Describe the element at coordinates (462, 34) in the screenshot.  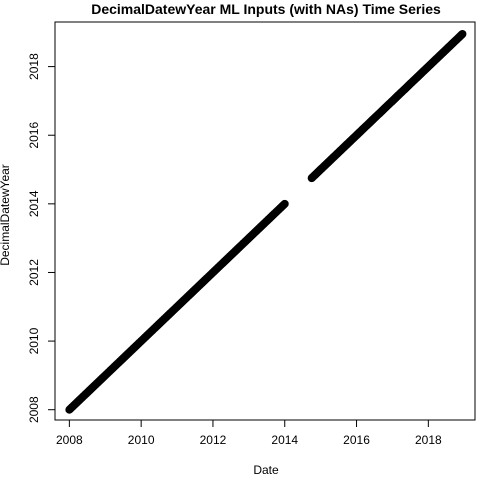
I see `data-point-s2` at that location.